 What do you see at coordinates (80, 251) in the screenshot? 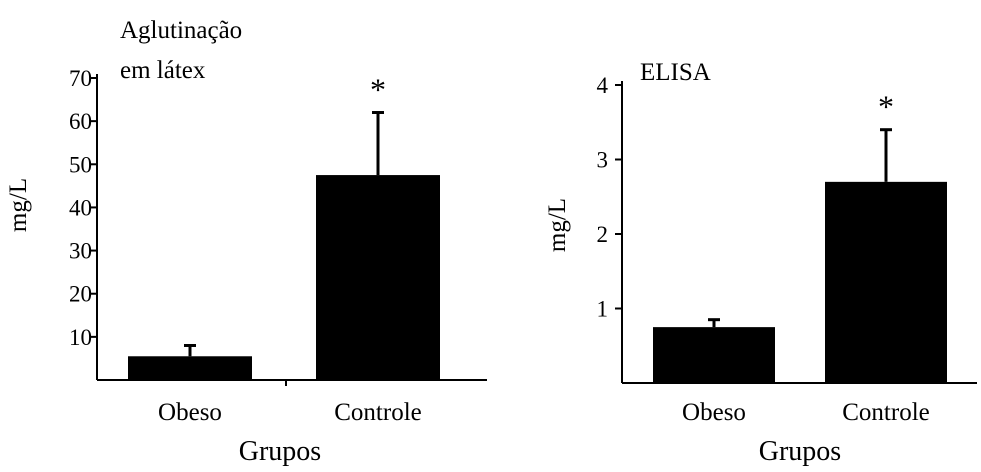
I see `y-tick-label: 30` at bounding box center [80, 251].